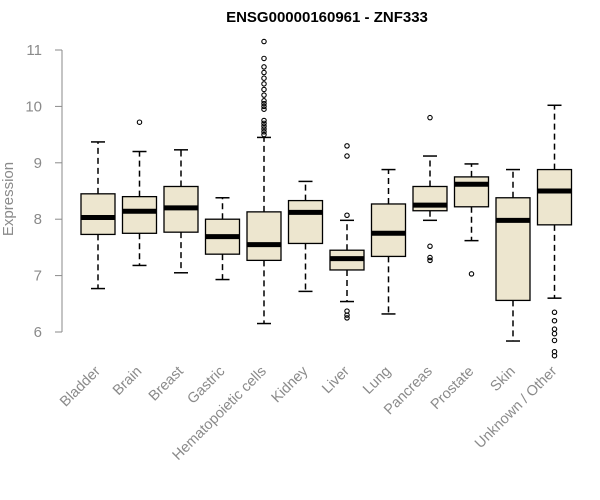 The width and height of the screenshot is (600, 500). What do you see at coordinates (8, 199) in the screenshot?
I see `y-axis-label: Expression` at bounding box center [8, 199].